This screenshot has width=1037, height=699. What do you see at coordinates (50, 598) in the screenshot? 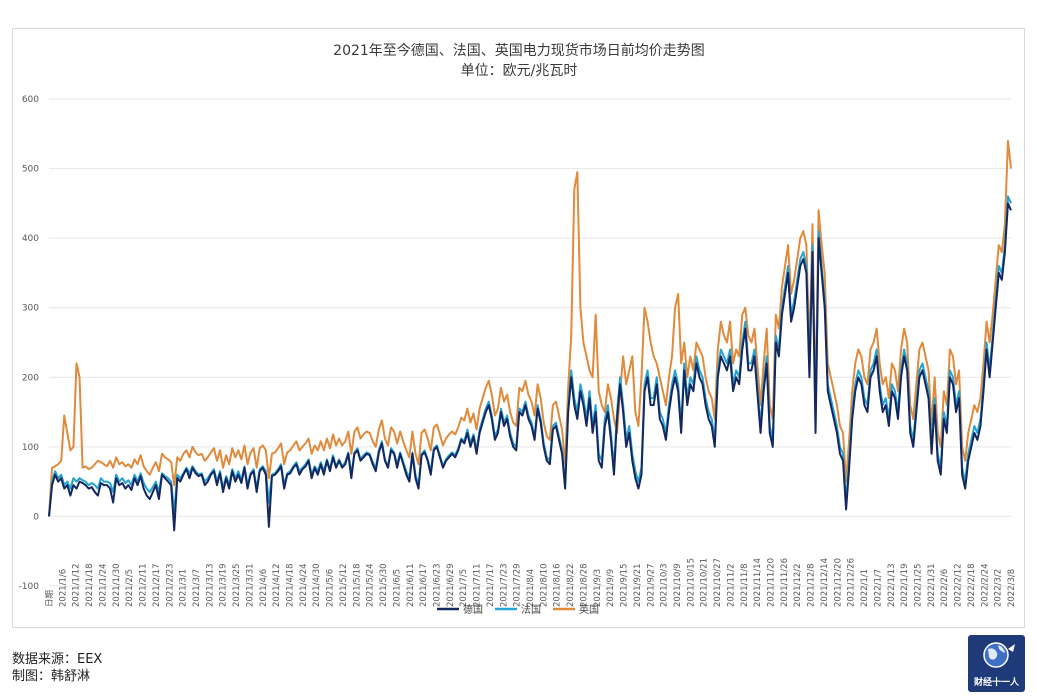
I see `x-tick-label: 日期` at bounding box center [50, 598].